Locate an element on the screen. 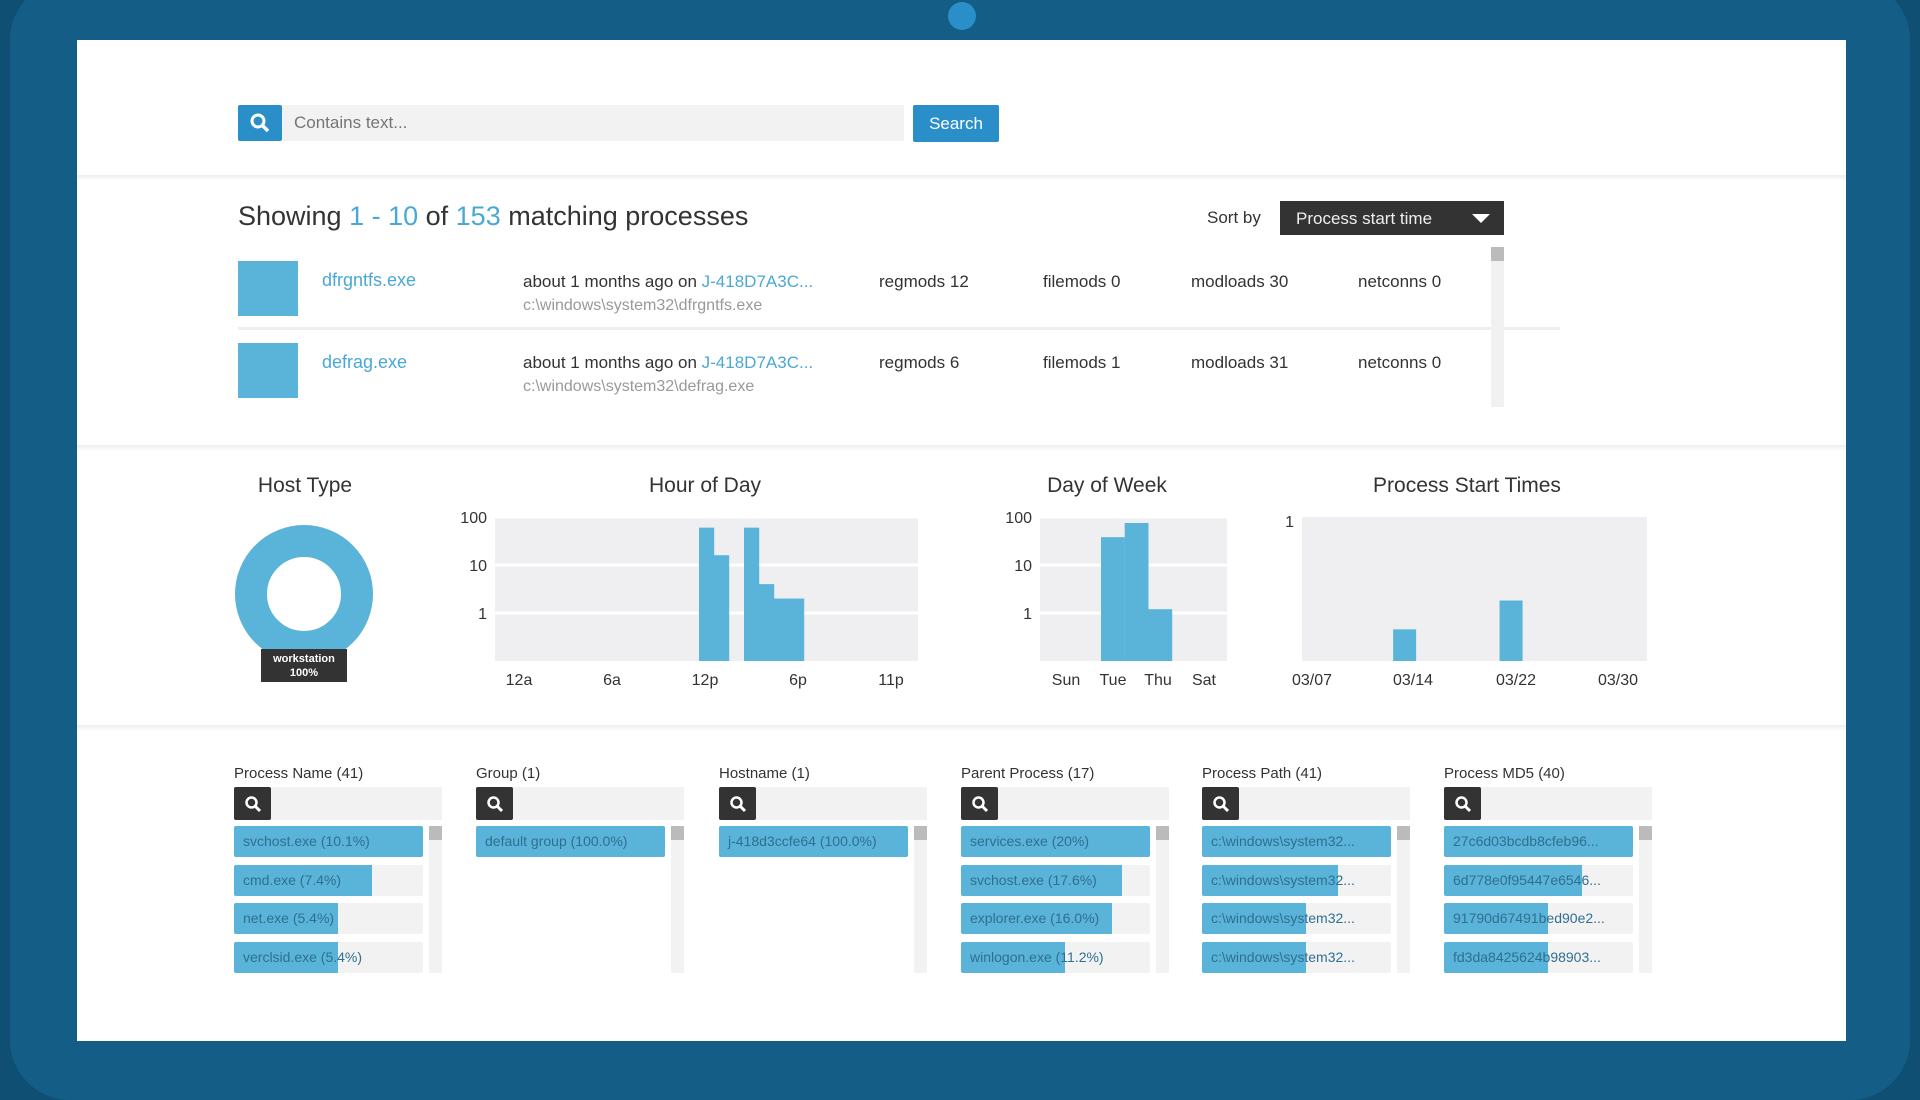  filter-item-label: j-418d3ccfe64 (100.0%) is located at coordinates (802, 841).